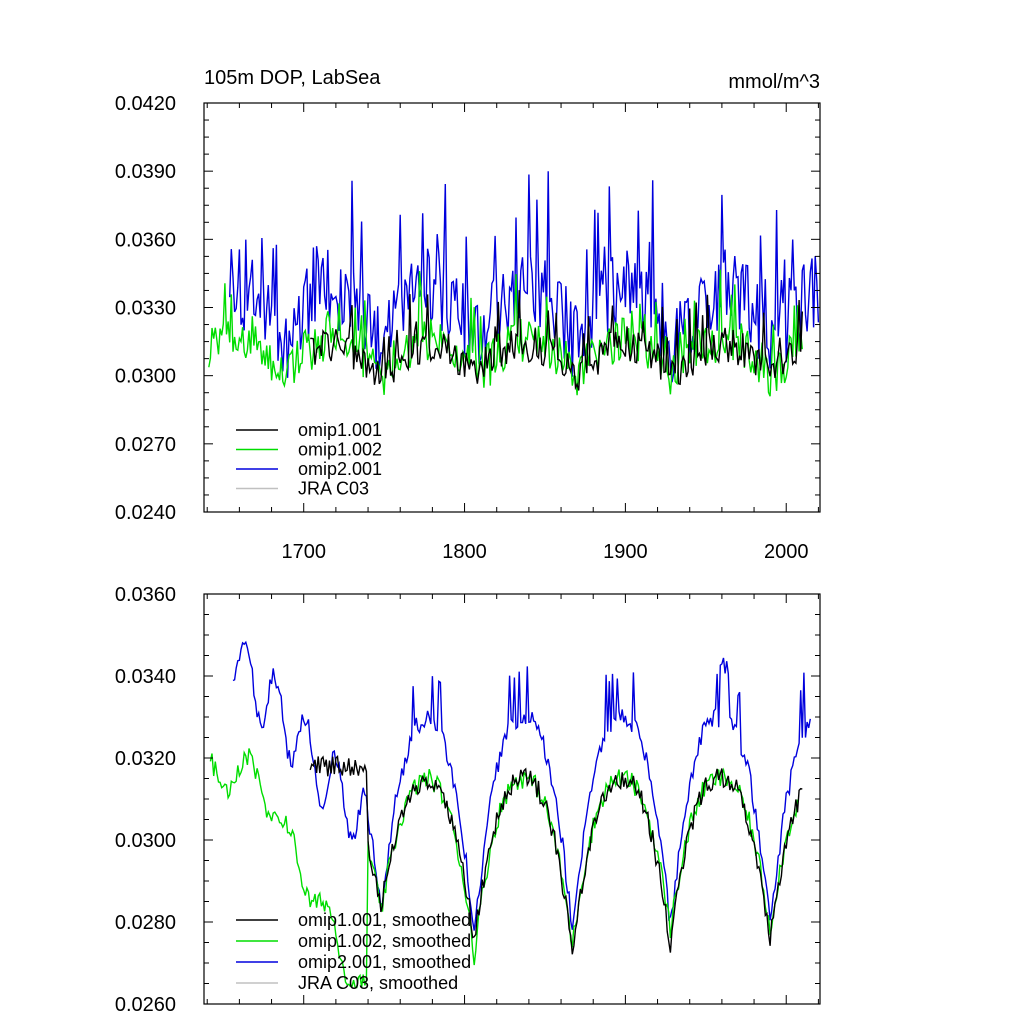 The image size is (1024, 1024). Describe the element at coordinates (556, 854) in the screenshot. I see `series-line-omip1-001--smoothed` at that location.